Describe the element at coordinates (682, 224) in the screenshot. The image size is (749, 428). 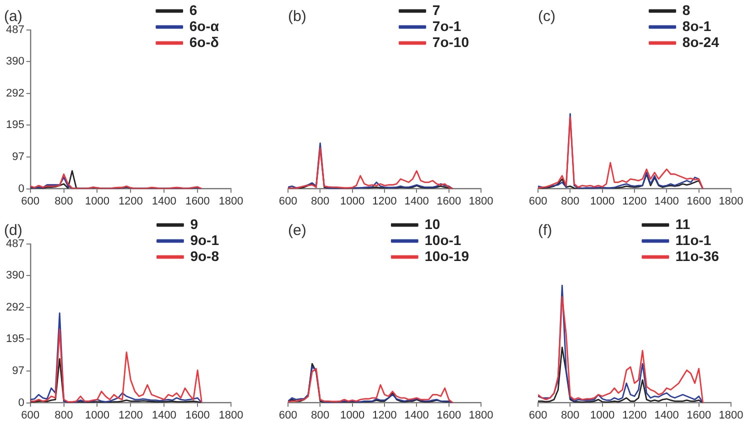
I see `legend-label: 11` at that location.